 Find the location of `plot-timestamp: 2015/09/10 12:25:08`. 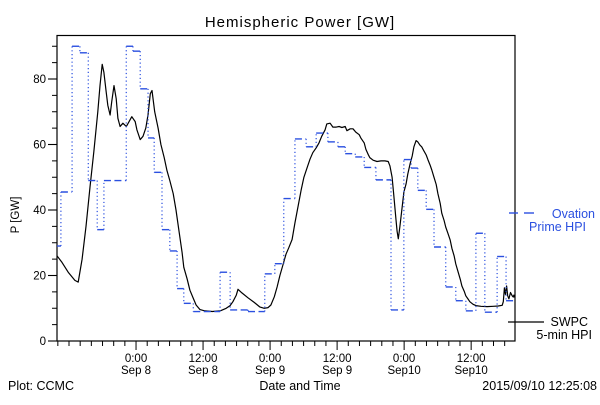

plot-timestamp: 2015/09/10 12:25:08 is located at coordinates (539, 386).